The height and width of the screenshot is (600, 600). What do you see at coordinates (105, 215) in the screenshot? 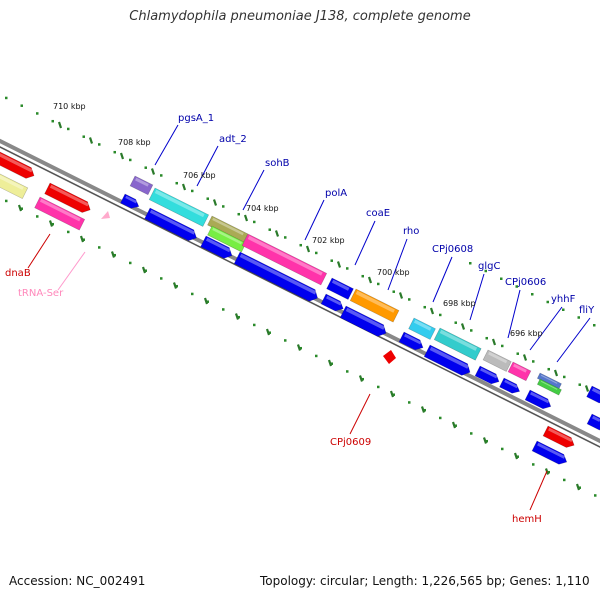
I see `trna-marker` at bounding box center [105, 215].